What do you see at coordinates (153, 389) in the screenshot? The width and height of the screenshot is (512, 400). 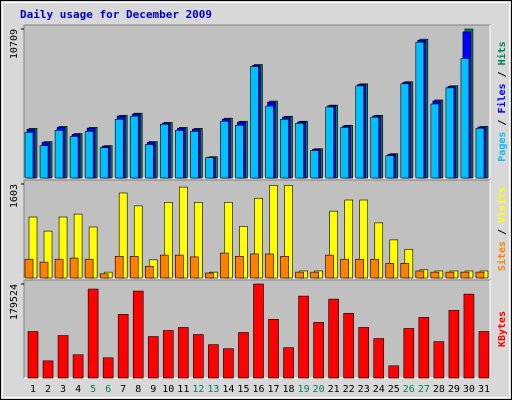 I see `x-tick-label: 9` at bounding box center [153, 389].